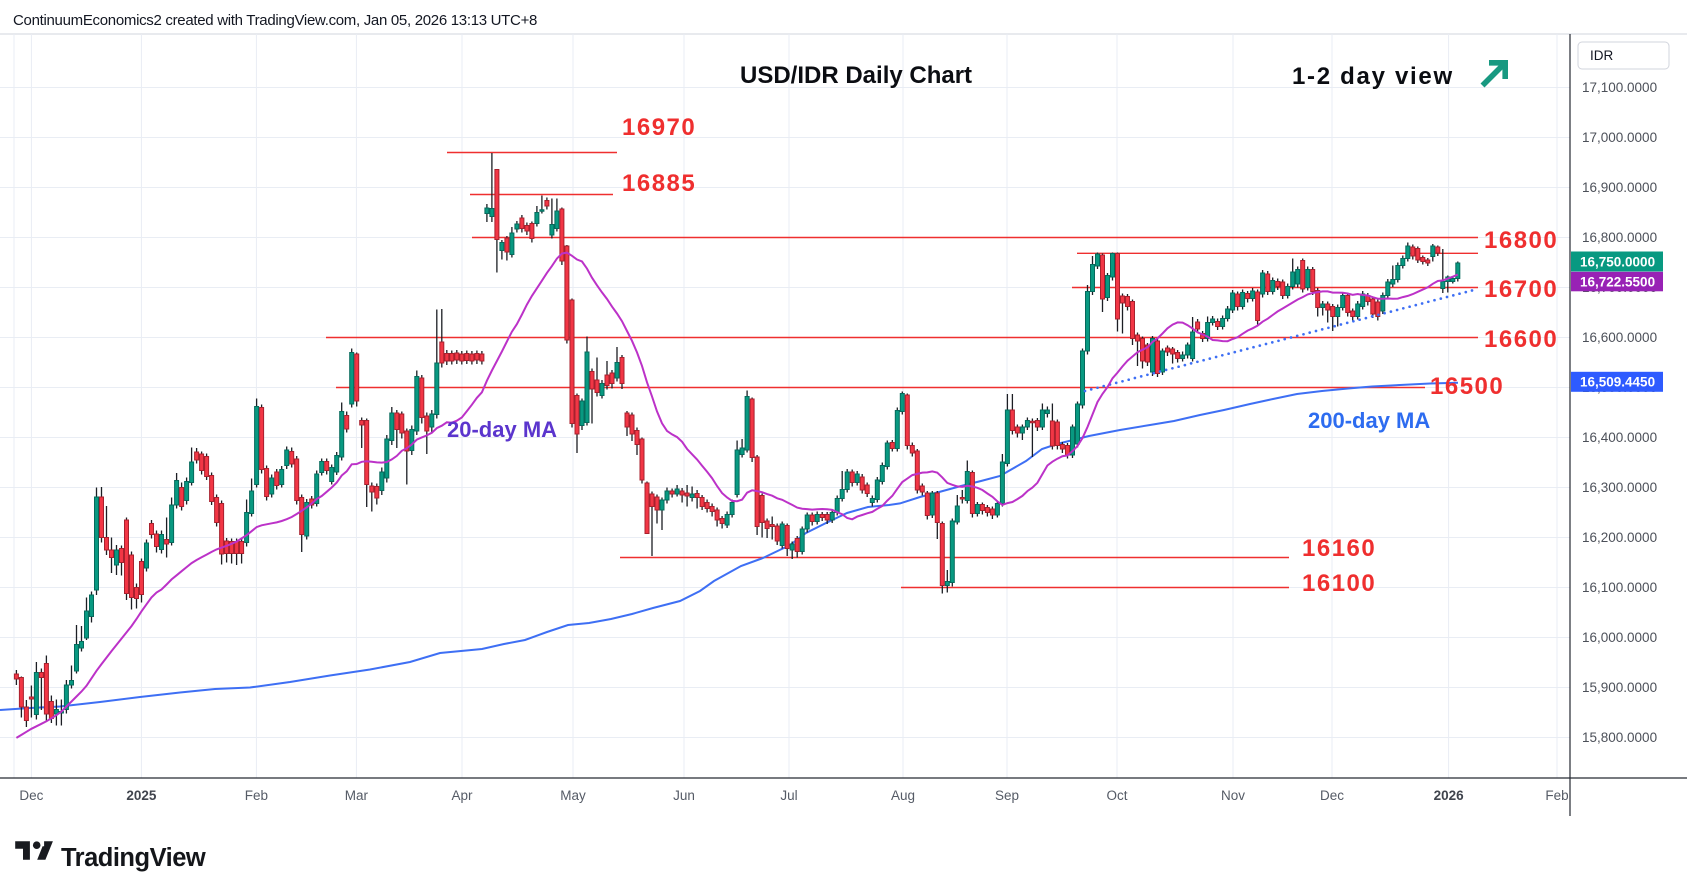  Describe the element at coordinates (1233, 795) in the screenshot. I see `svg-text: Nov` at that location.